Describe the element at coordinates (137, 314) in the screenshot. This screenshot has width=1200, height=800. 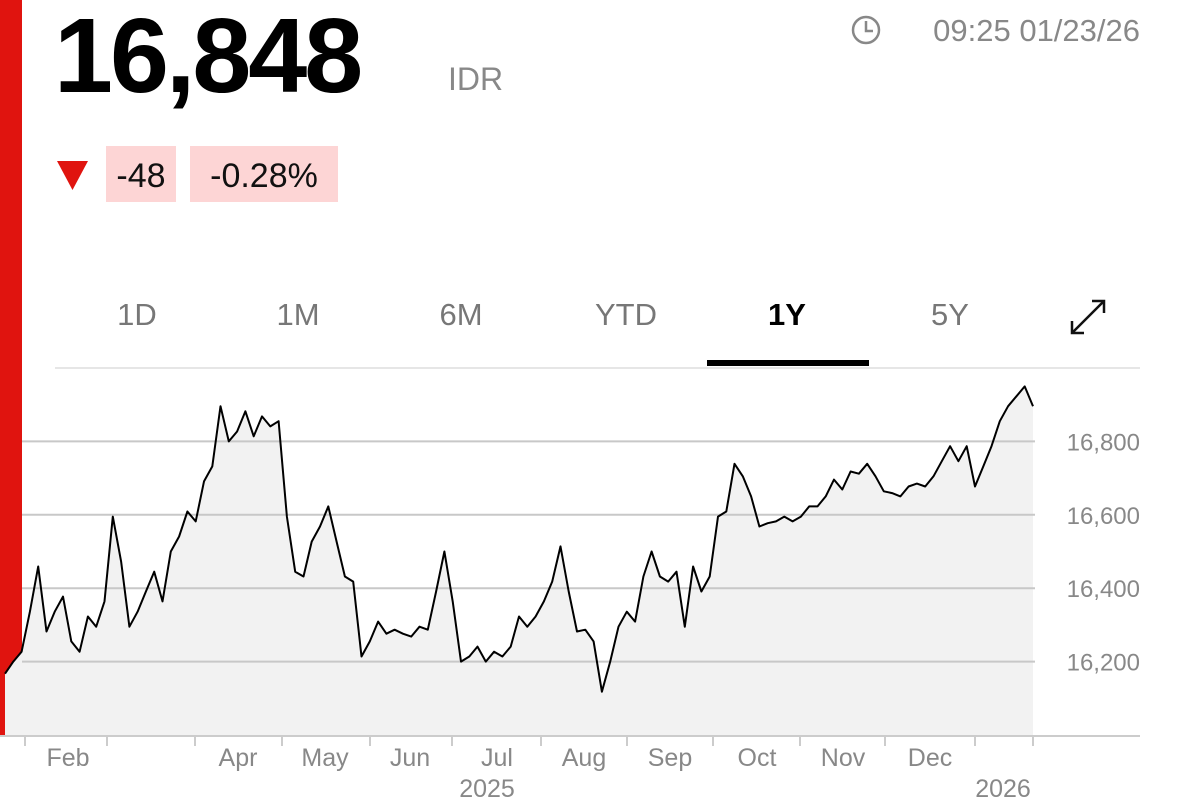
I see `tab: 1D` at that location.